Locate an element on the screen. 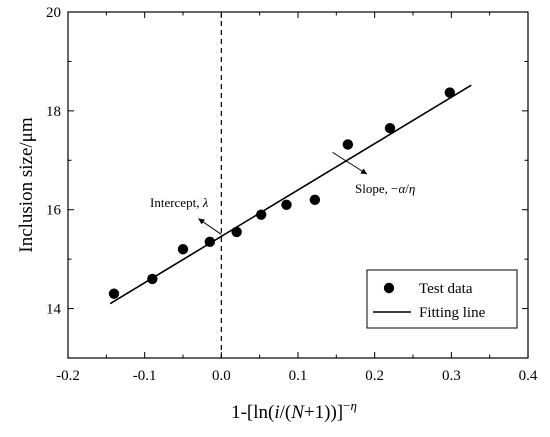 The width and height of the screenshot is (550, 437). slope-label: Slope, −α/η is located at coordinates (385, 188).